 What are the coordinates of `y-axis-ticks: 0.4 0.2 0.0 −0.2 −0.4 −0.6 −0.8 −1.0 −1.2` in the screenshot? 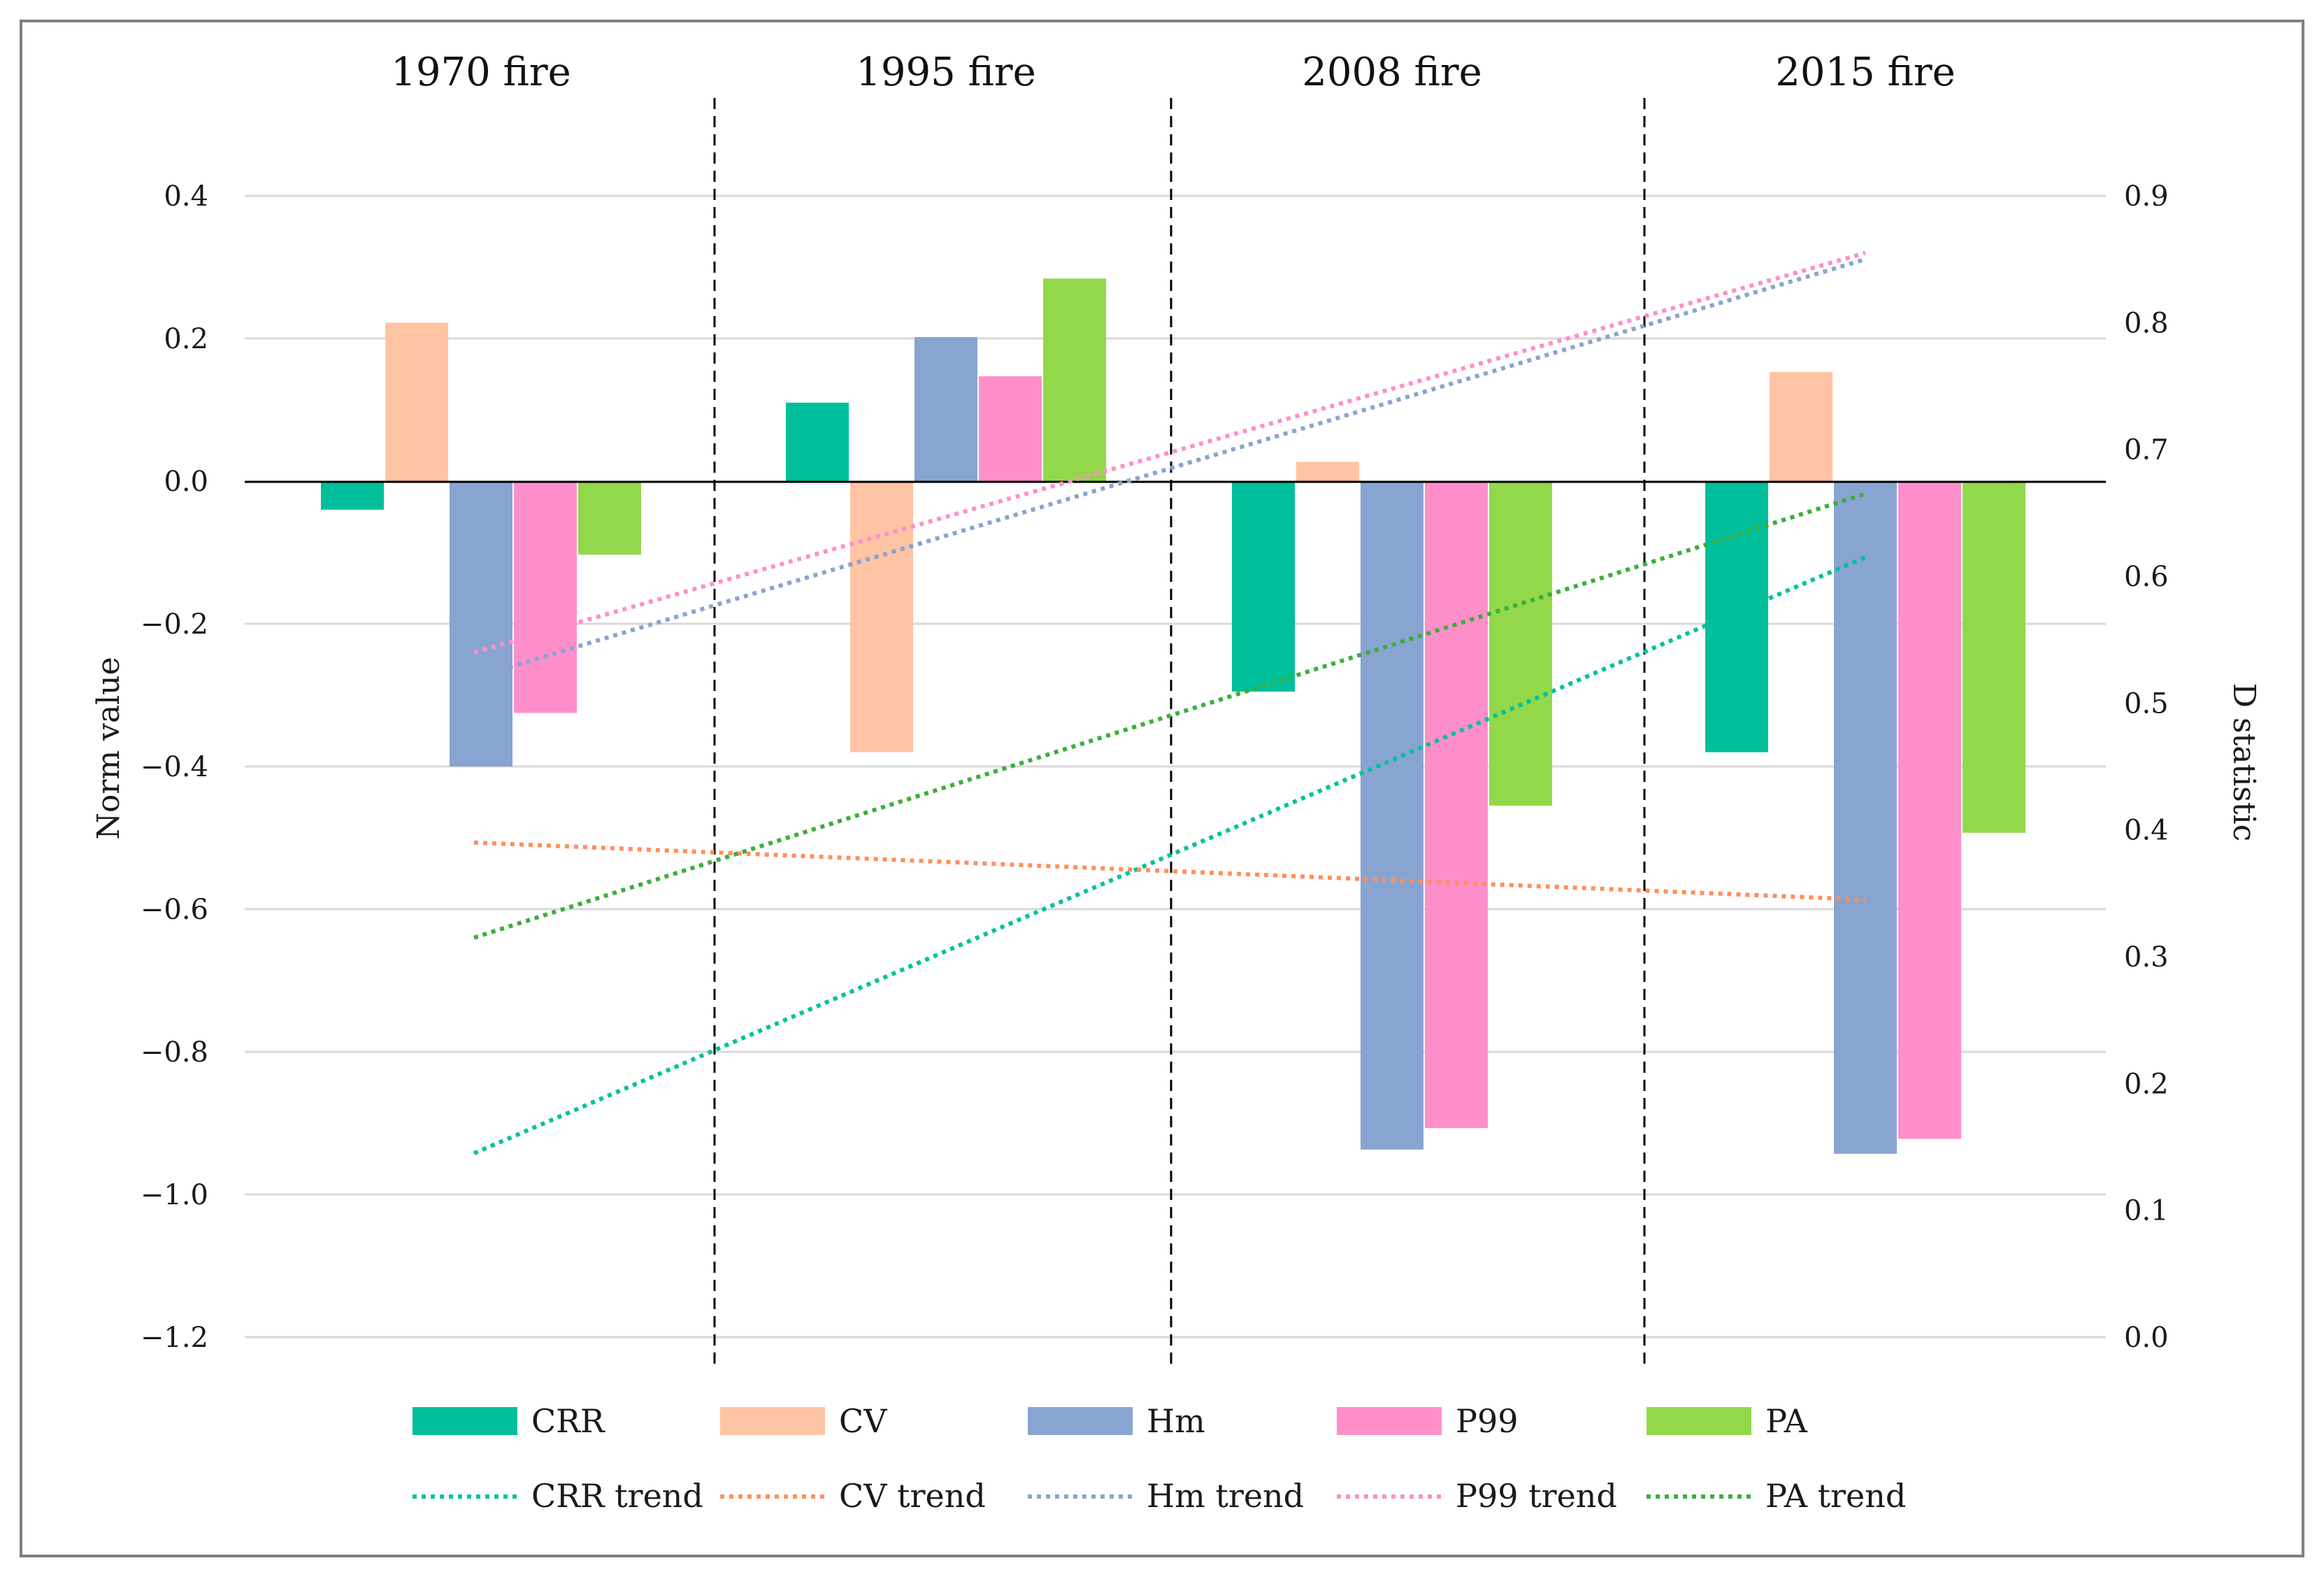 It's located at (174, 767).